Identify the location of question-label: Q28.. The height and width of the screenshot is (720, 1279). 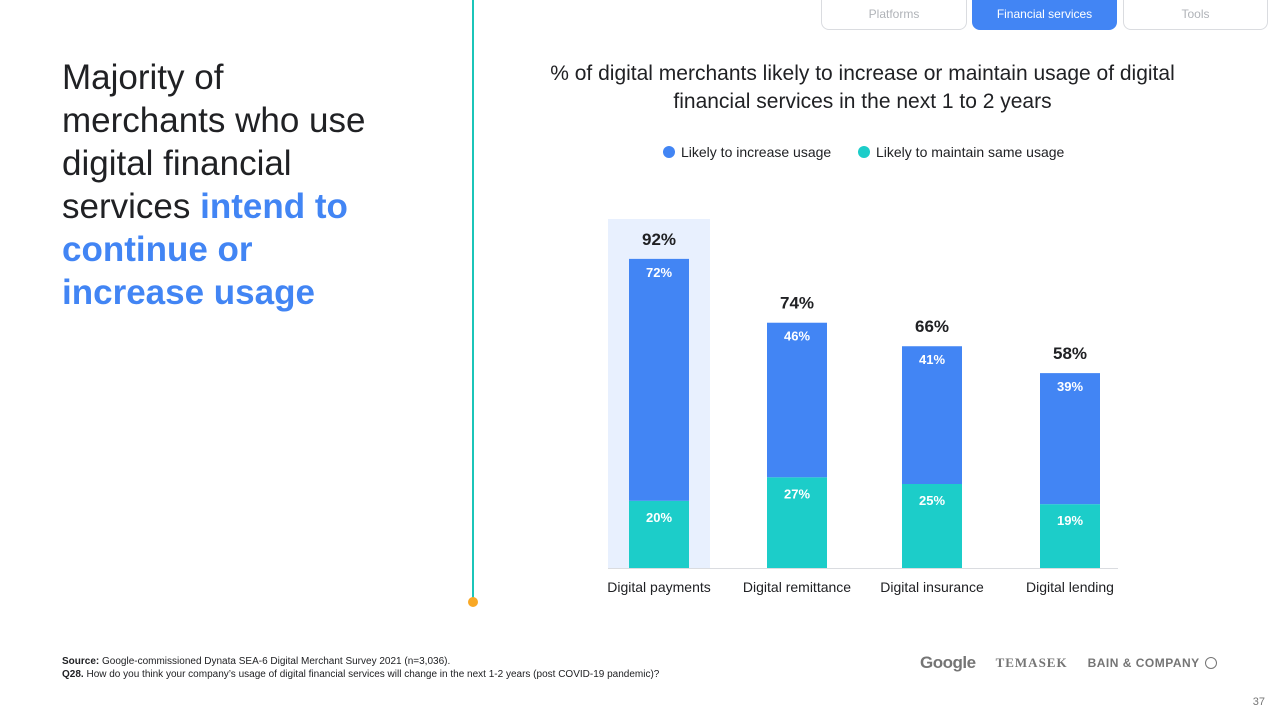
(73, 674).